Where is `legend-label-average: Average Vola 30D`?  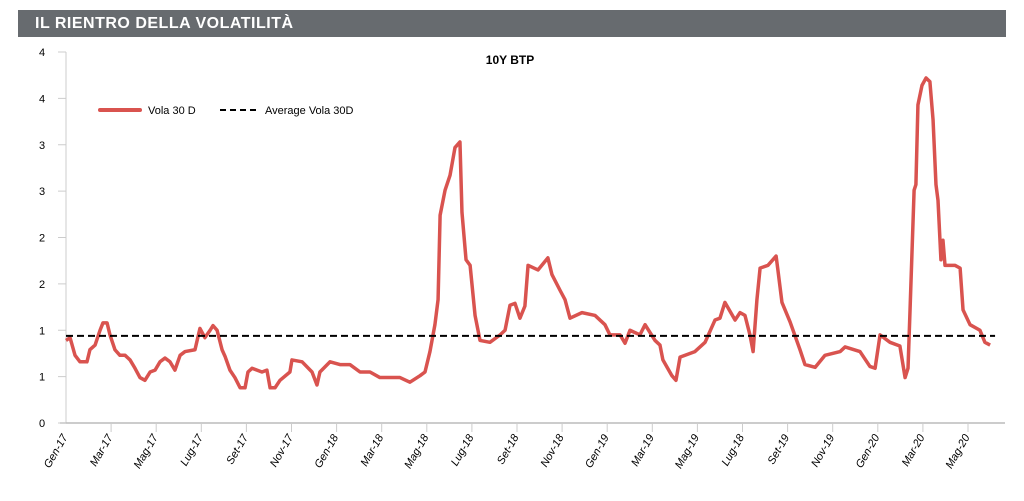 legend-label-average: Average Vola 30D is located at coordinates (309, 111).